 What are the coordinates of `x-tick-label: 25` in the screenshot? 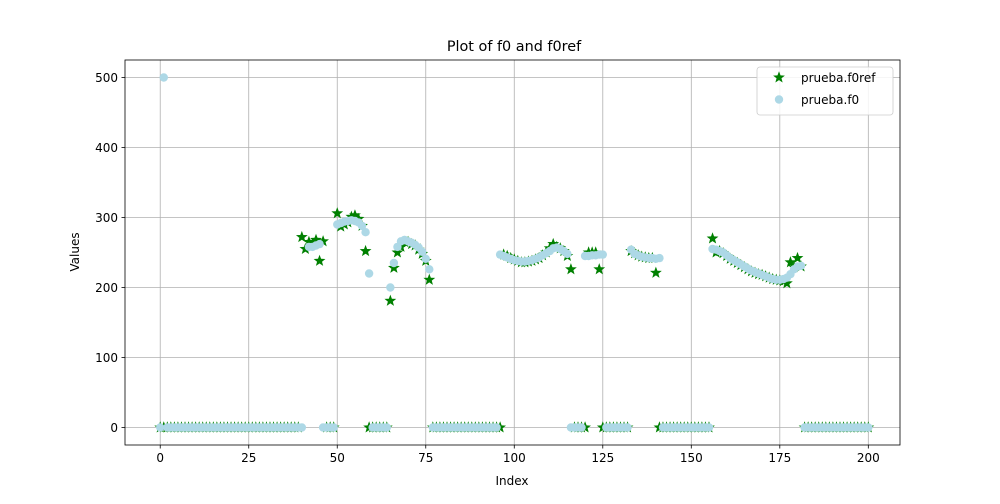 It's located at (248, 458).